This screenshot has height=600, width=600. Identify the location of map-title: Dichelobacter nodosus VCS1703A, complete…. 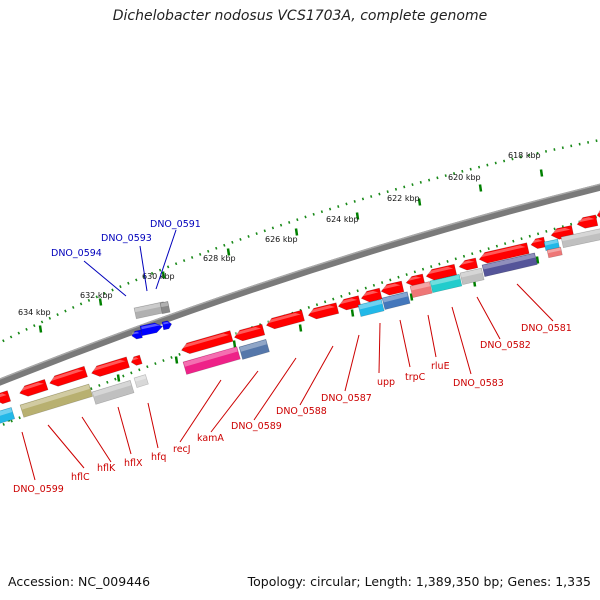
(300, 16).